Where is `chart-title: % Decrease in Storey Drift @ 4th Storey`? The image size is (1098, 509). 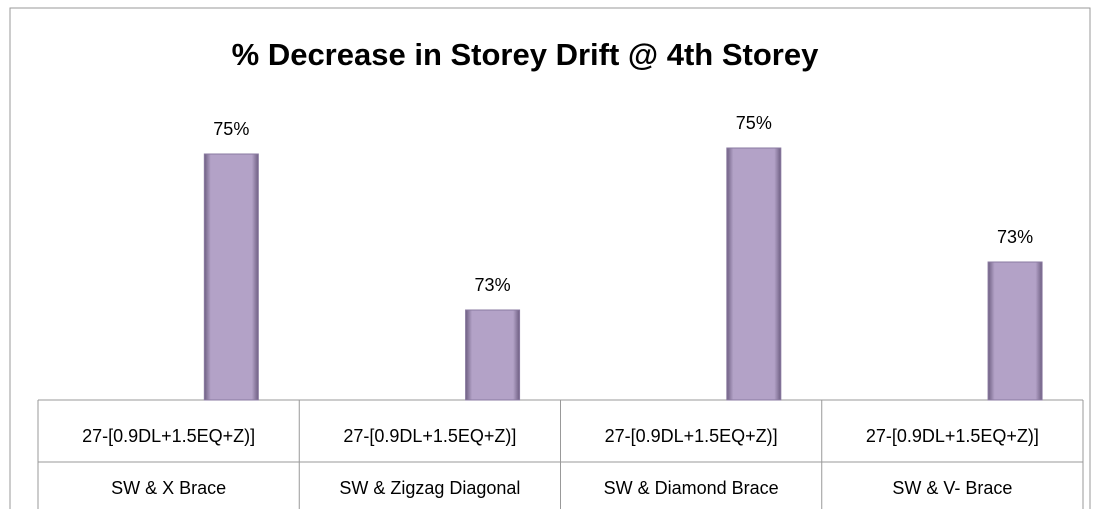
chart-title: % Decrease in Storey Drift @ 4th Storey is located at coordinates (525, 54).